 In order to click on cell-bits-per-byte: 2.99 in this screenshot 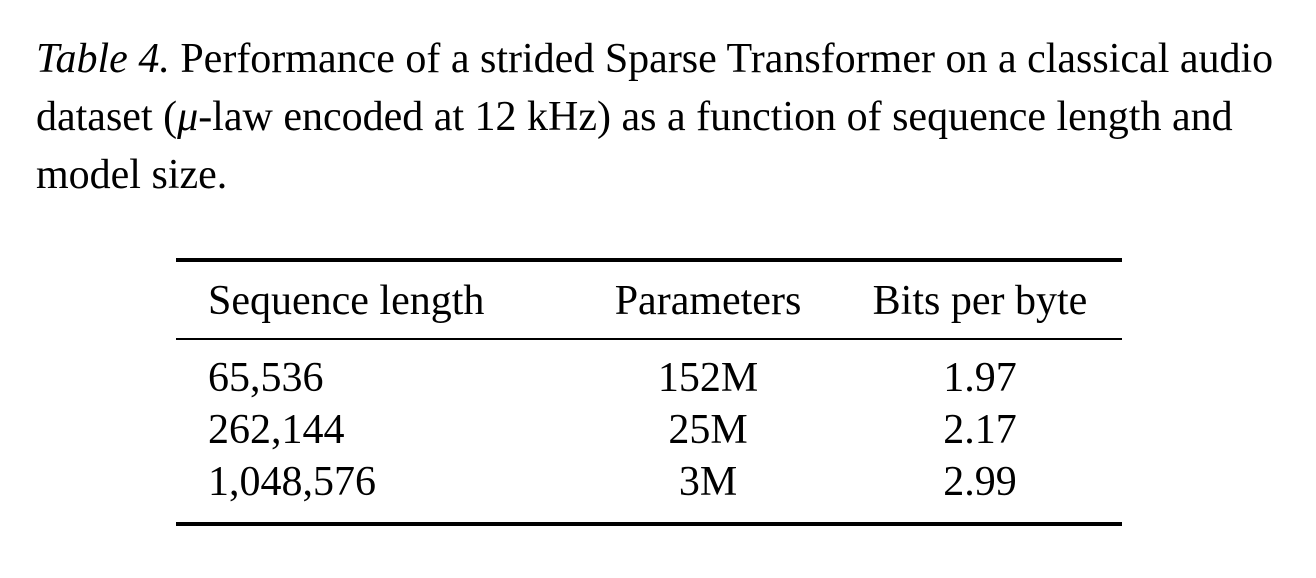, I will do `click(980, 482)`.